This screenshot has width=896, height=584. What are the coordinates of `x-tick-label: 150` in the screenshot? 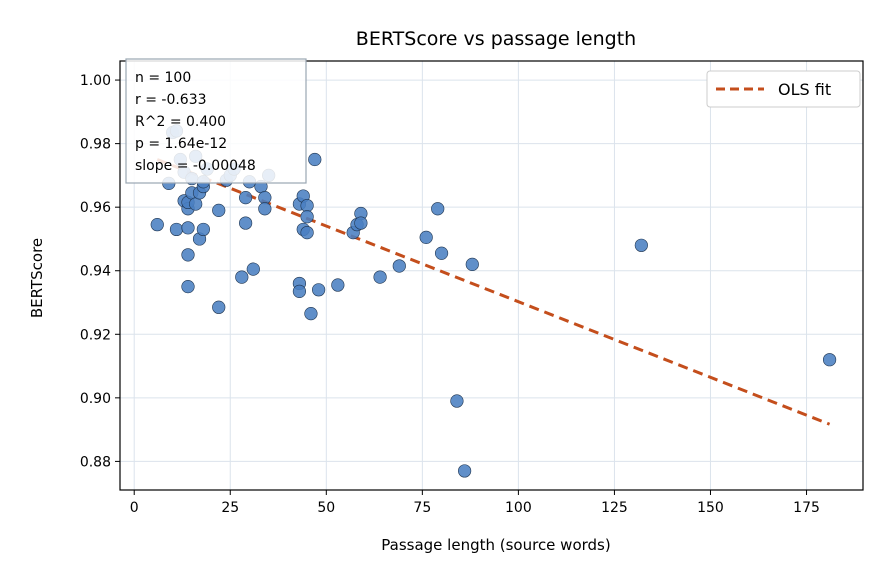 It's located at (710, 508).